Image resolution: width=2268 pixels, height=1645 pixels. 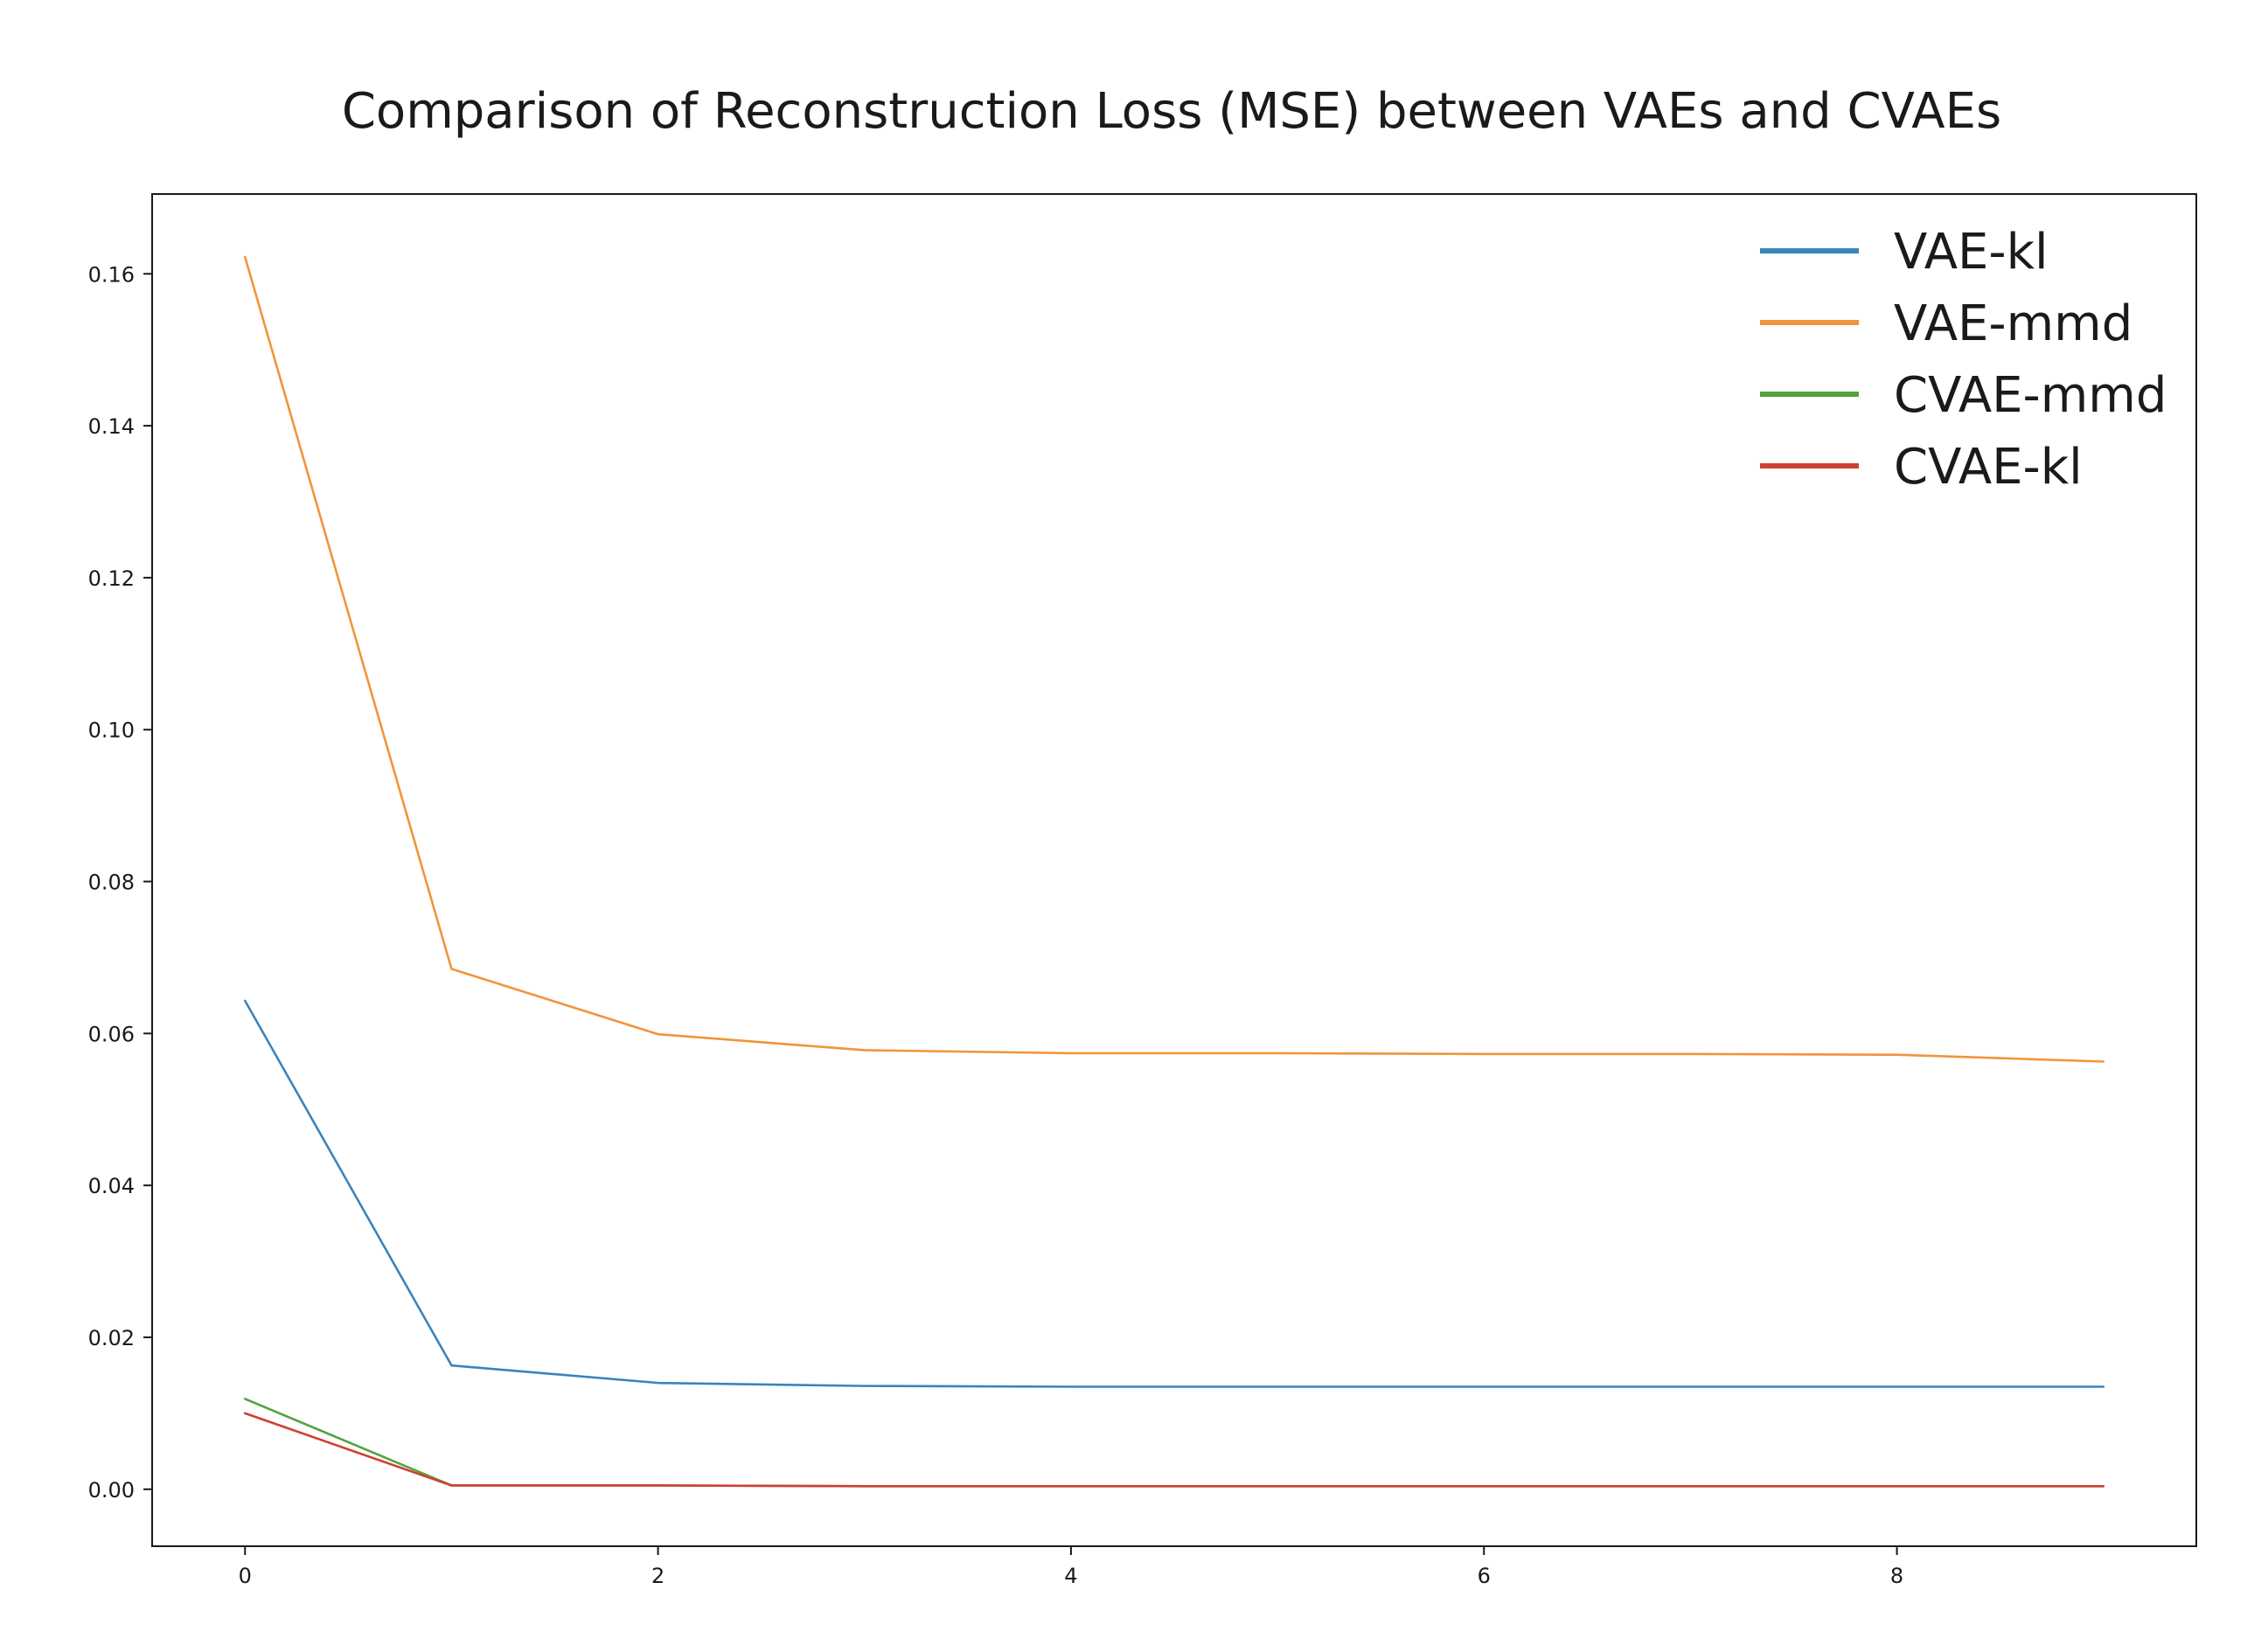 What do you see at coordinates (111, 578) in the screenshot?
I see `y-tick-label: 0.12` at bounding box center [111, 578].